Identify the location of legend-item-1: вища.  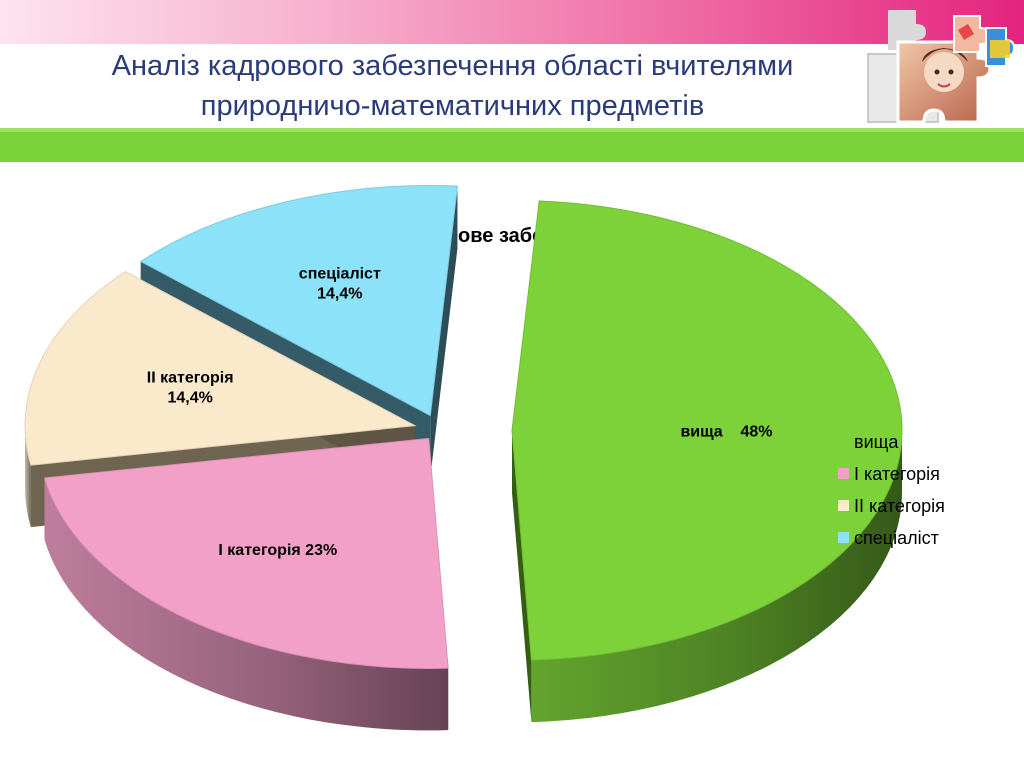
(868, 442).